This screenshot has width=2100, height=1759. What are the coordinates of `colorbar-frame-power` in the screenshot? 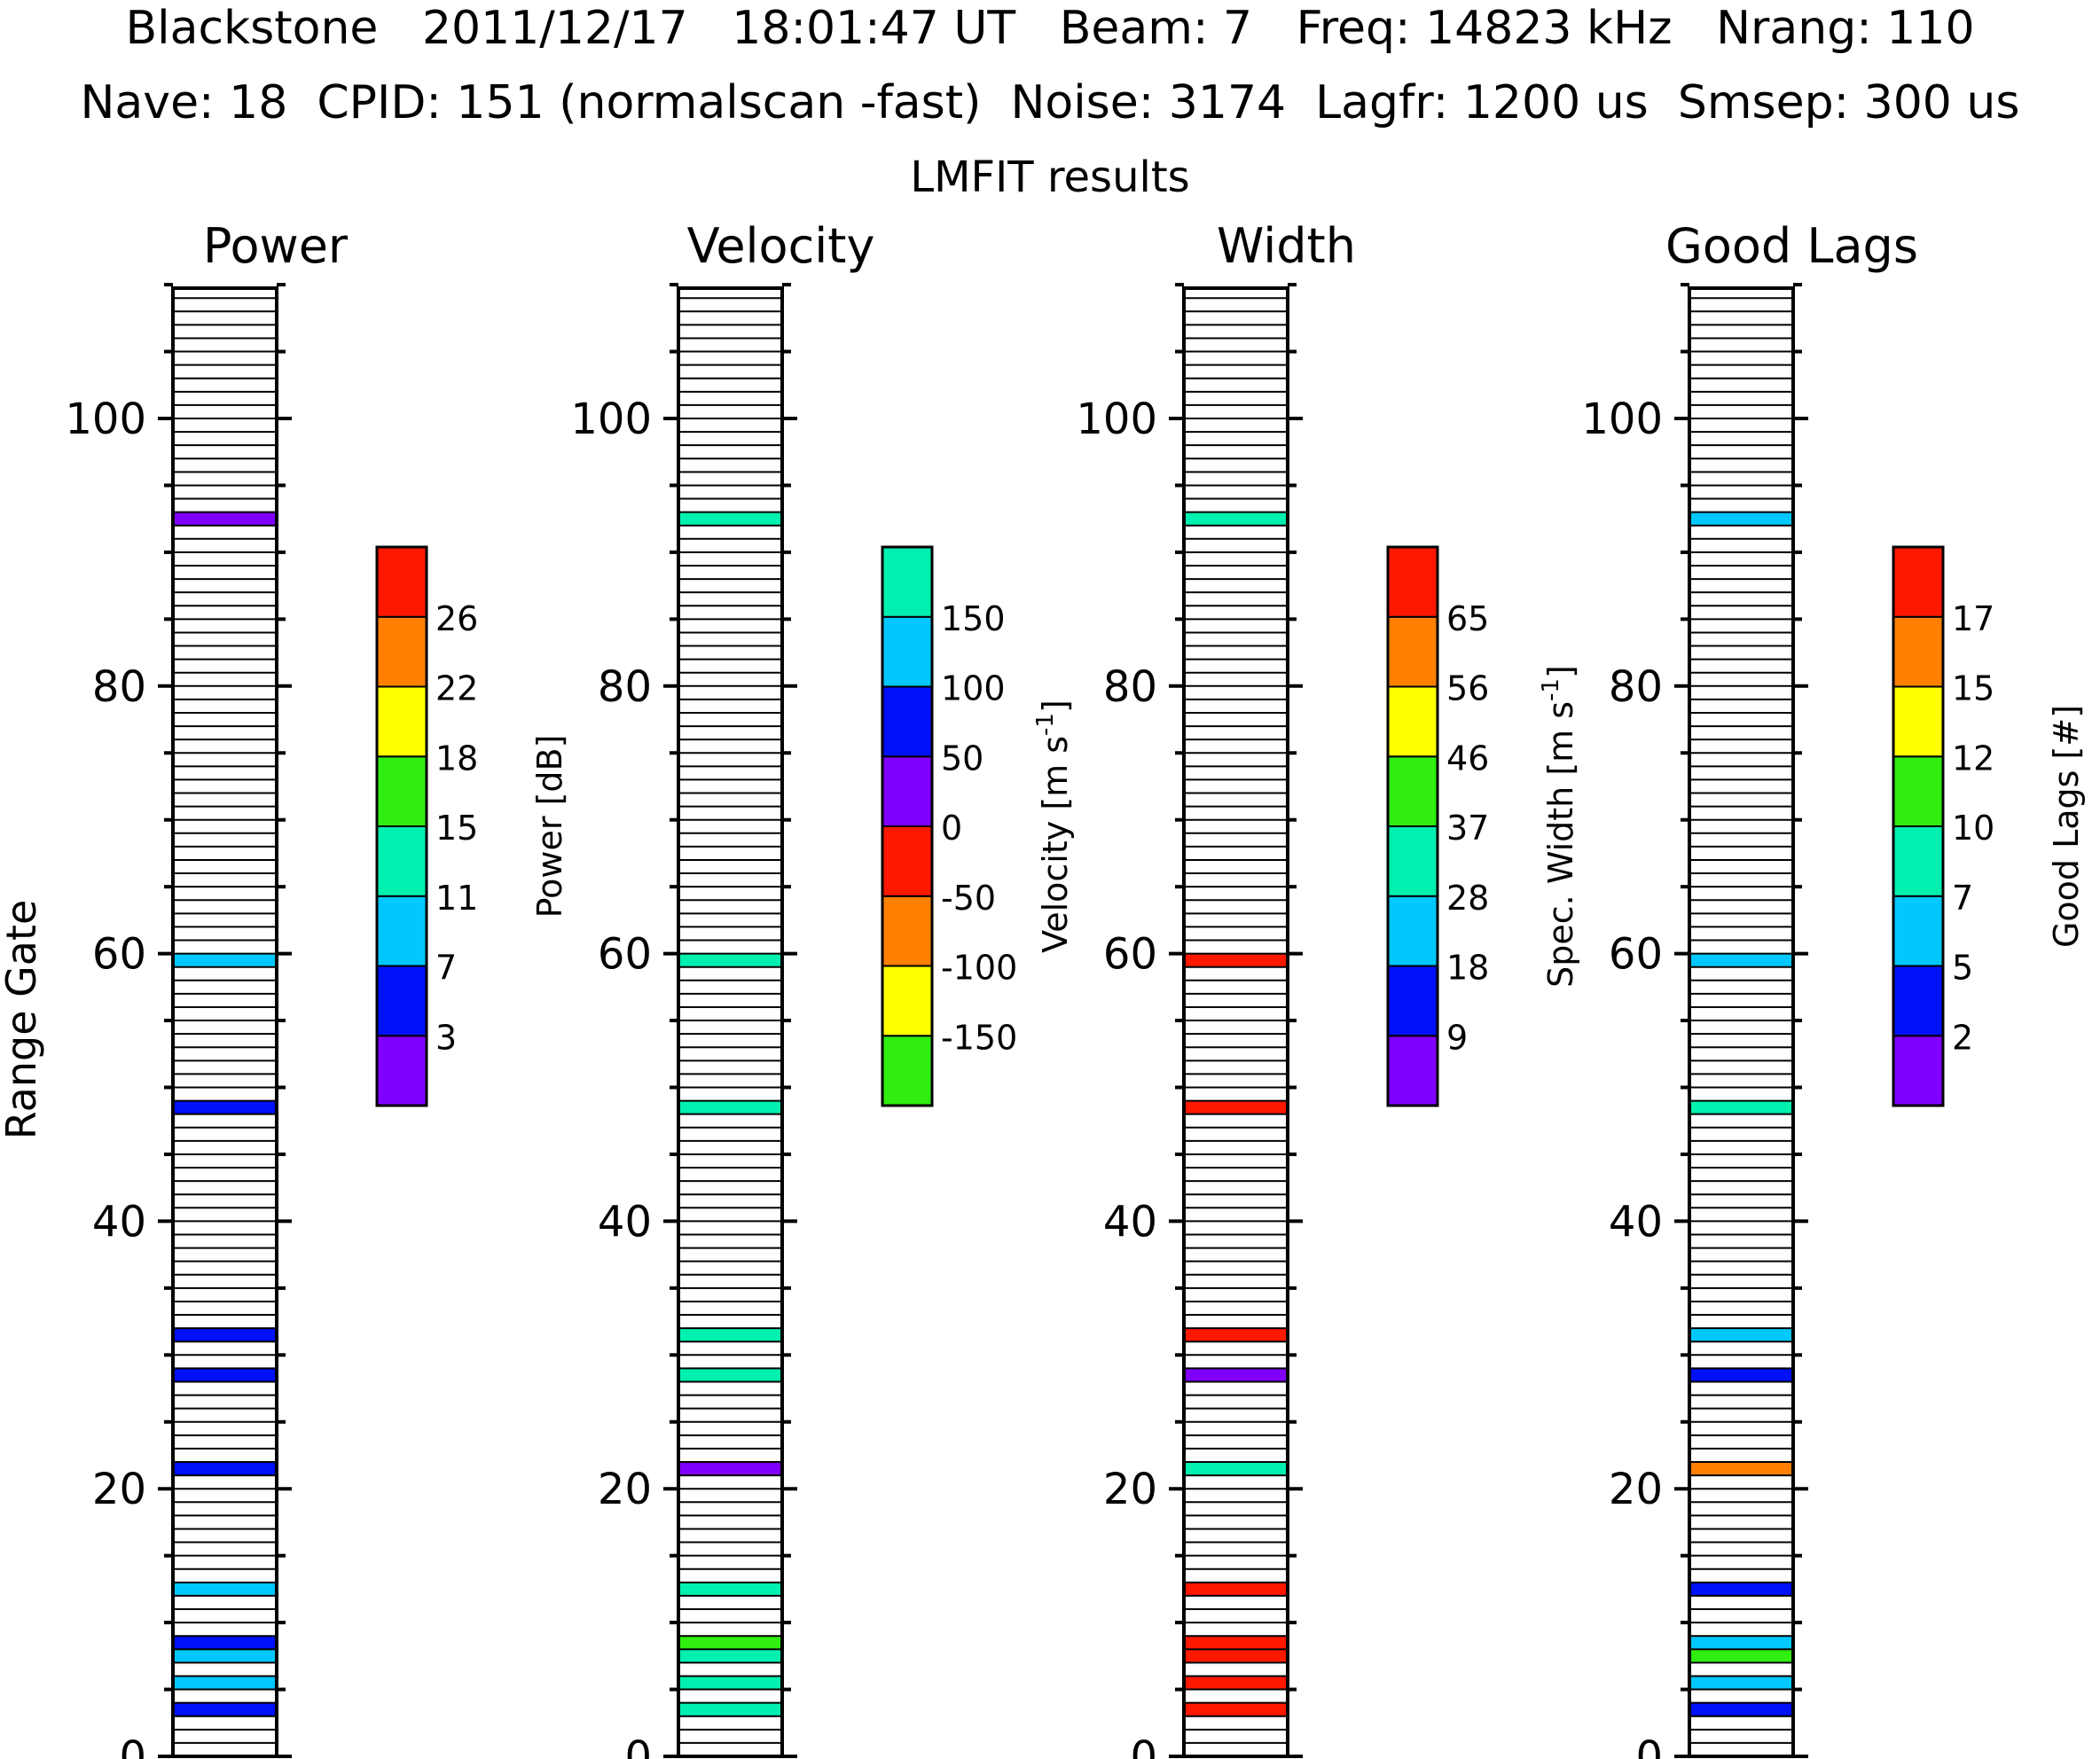 It's located at (401, 826).